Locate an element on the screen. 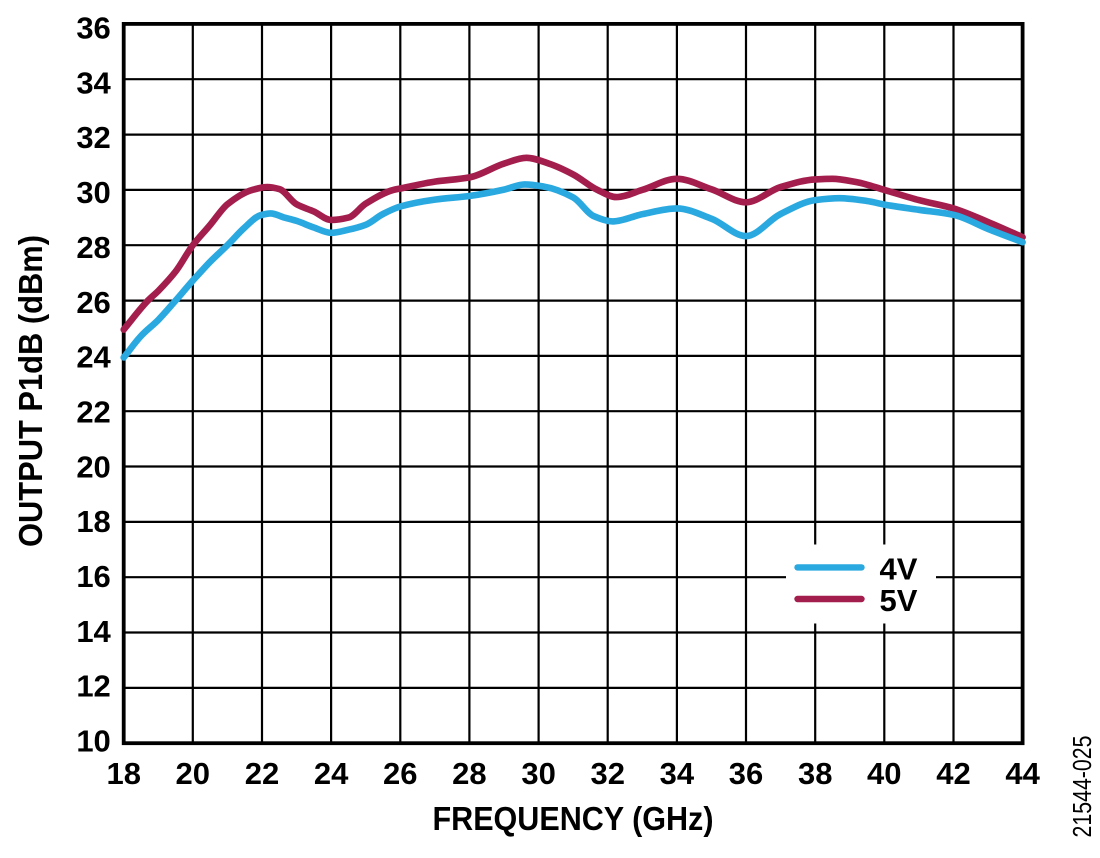 This screenshot has height=858, width=1100. svg-text: 42 is located at coordinates (953, 773).